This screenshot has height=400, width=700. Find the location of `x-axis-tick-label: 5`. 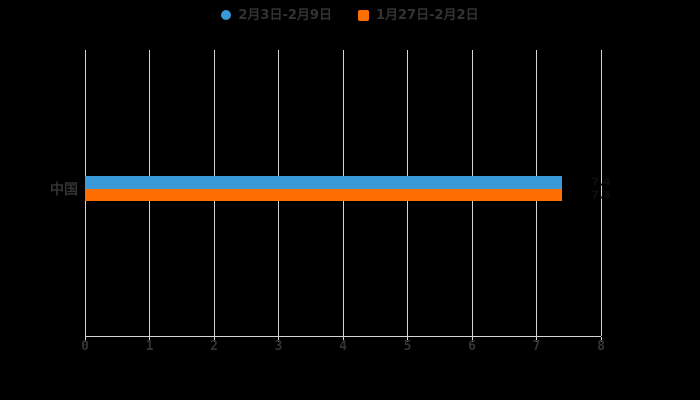

x-axis-tick-label: 5 is located at coordinates (407, 346).